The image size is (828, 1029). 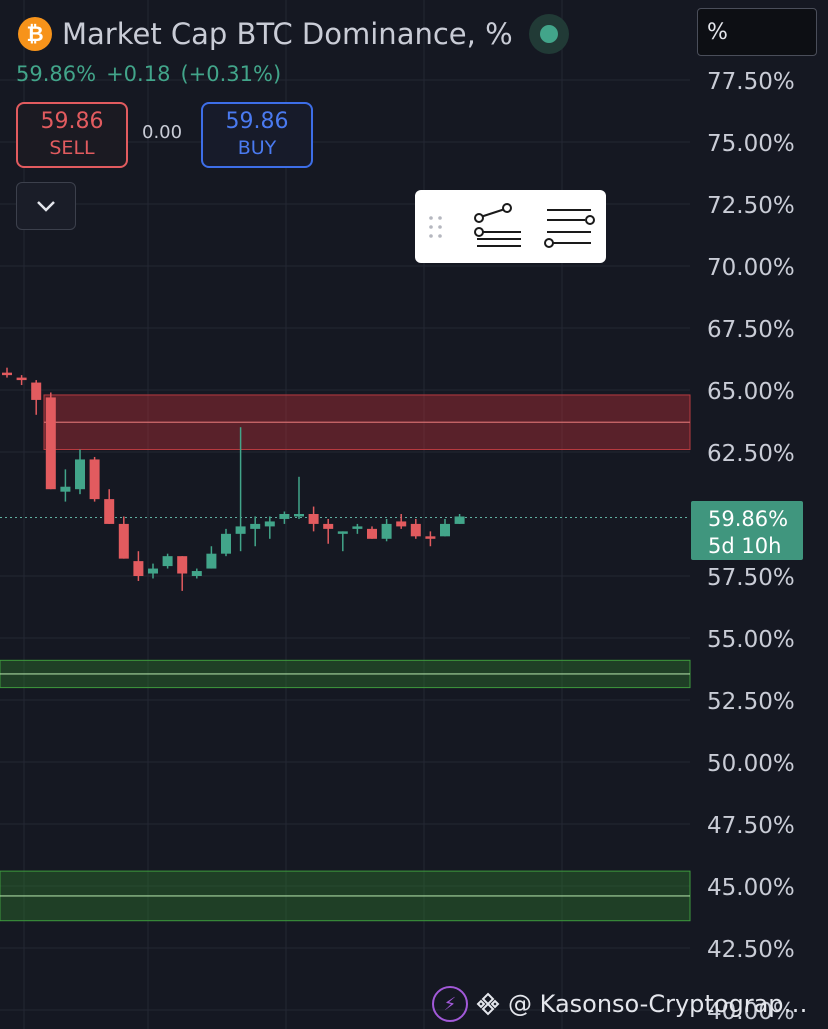 I want to click on y-tick-label: 52.50%, so click(x=751, y=702).